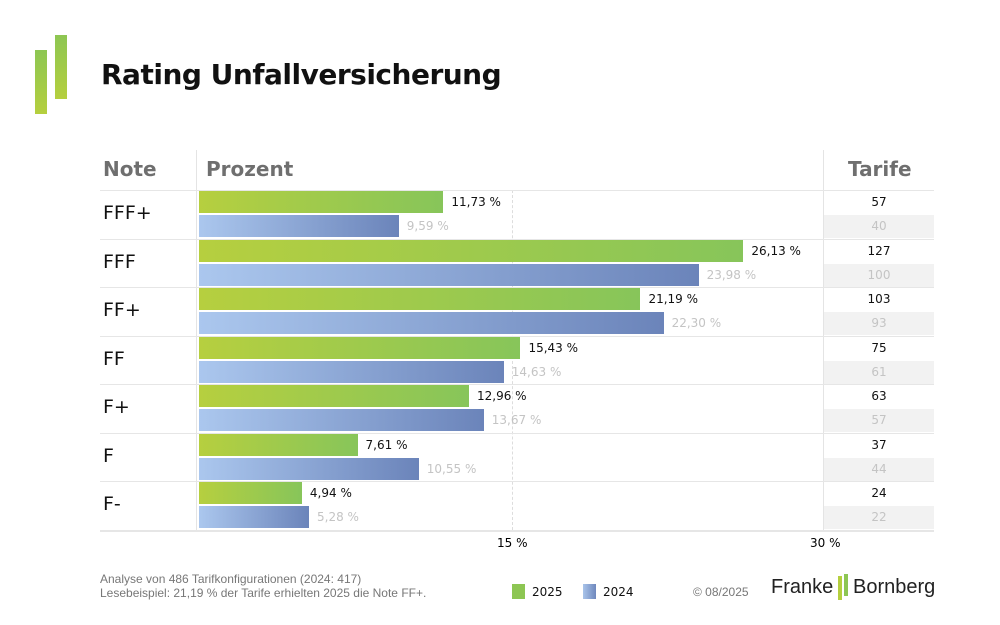 The width and height of the screenshot is (1000, 625). Describe the element at coordinates (879, 202) in the screenshot. I see `tarife-2025: 57` at that location.